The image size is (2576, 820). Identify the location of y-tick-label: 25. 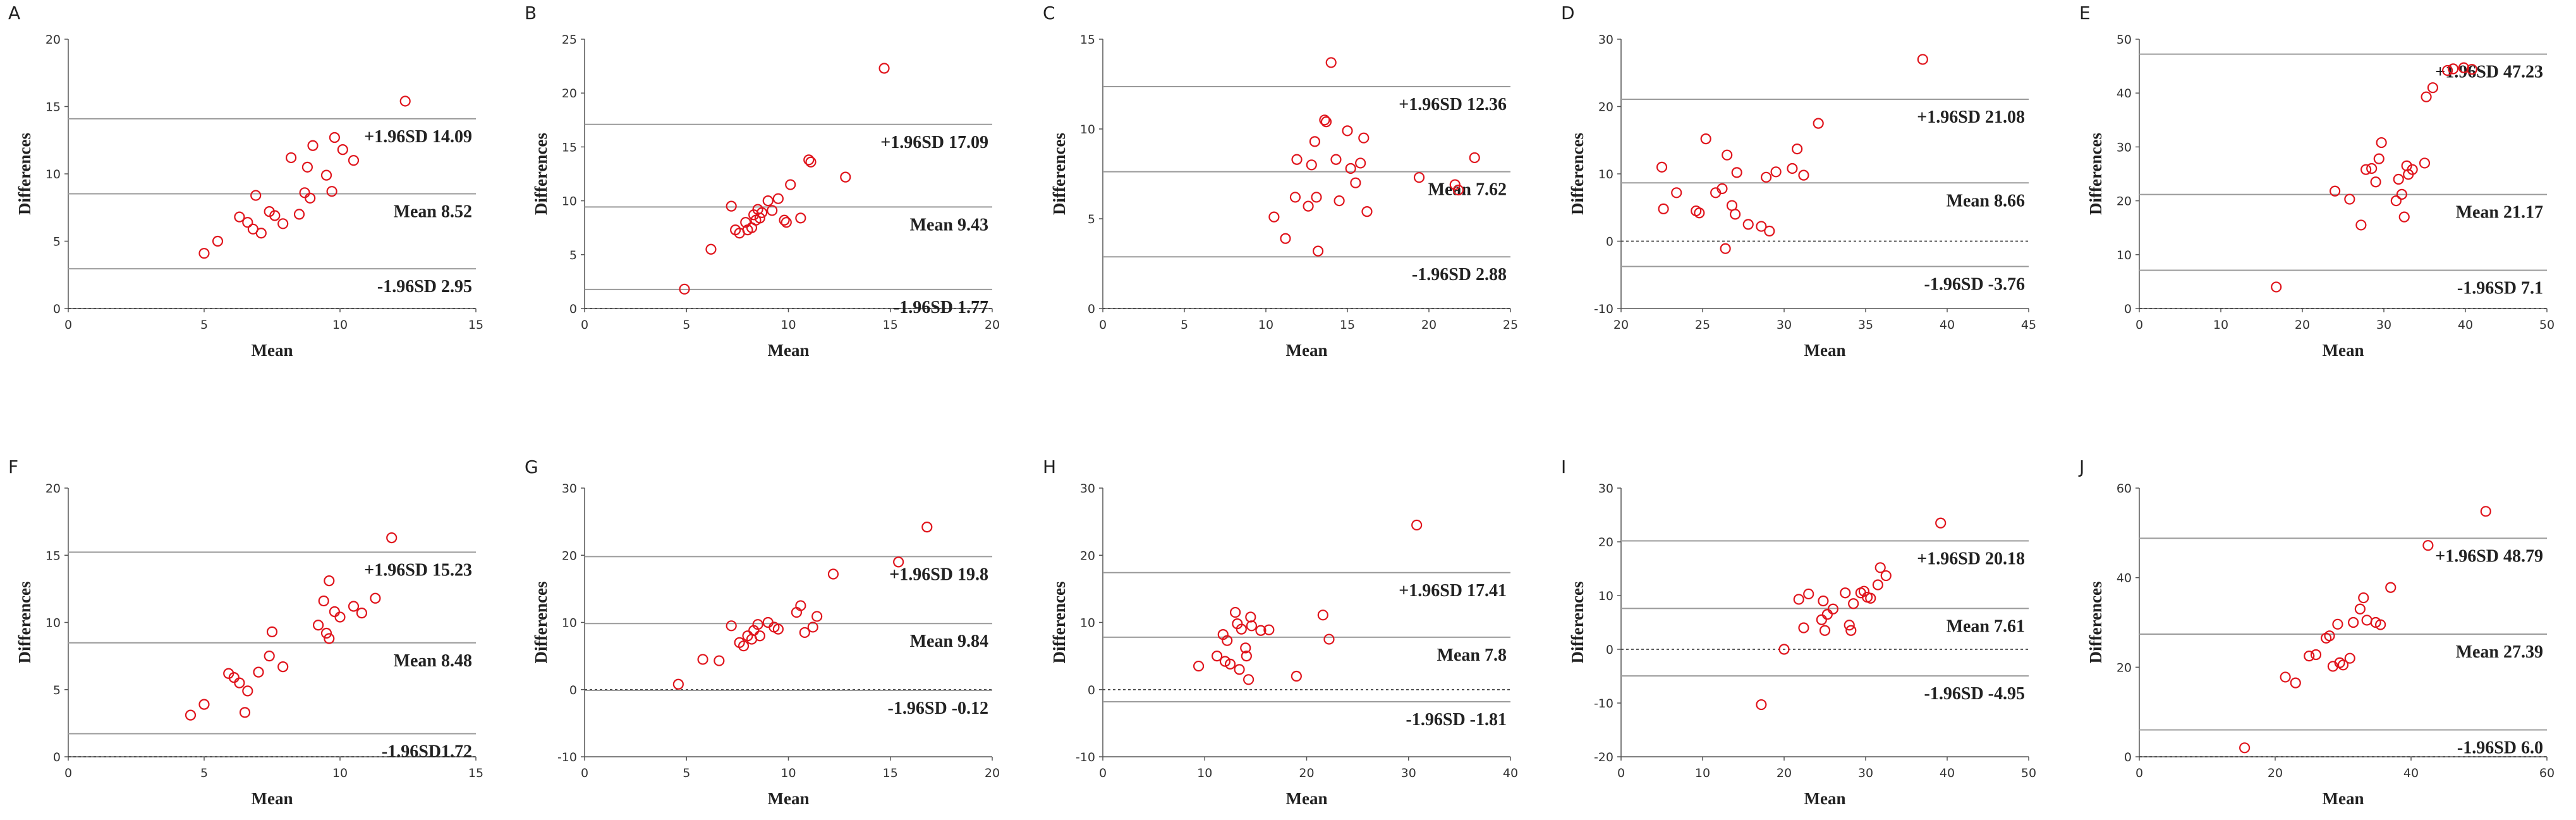
(569, 40).